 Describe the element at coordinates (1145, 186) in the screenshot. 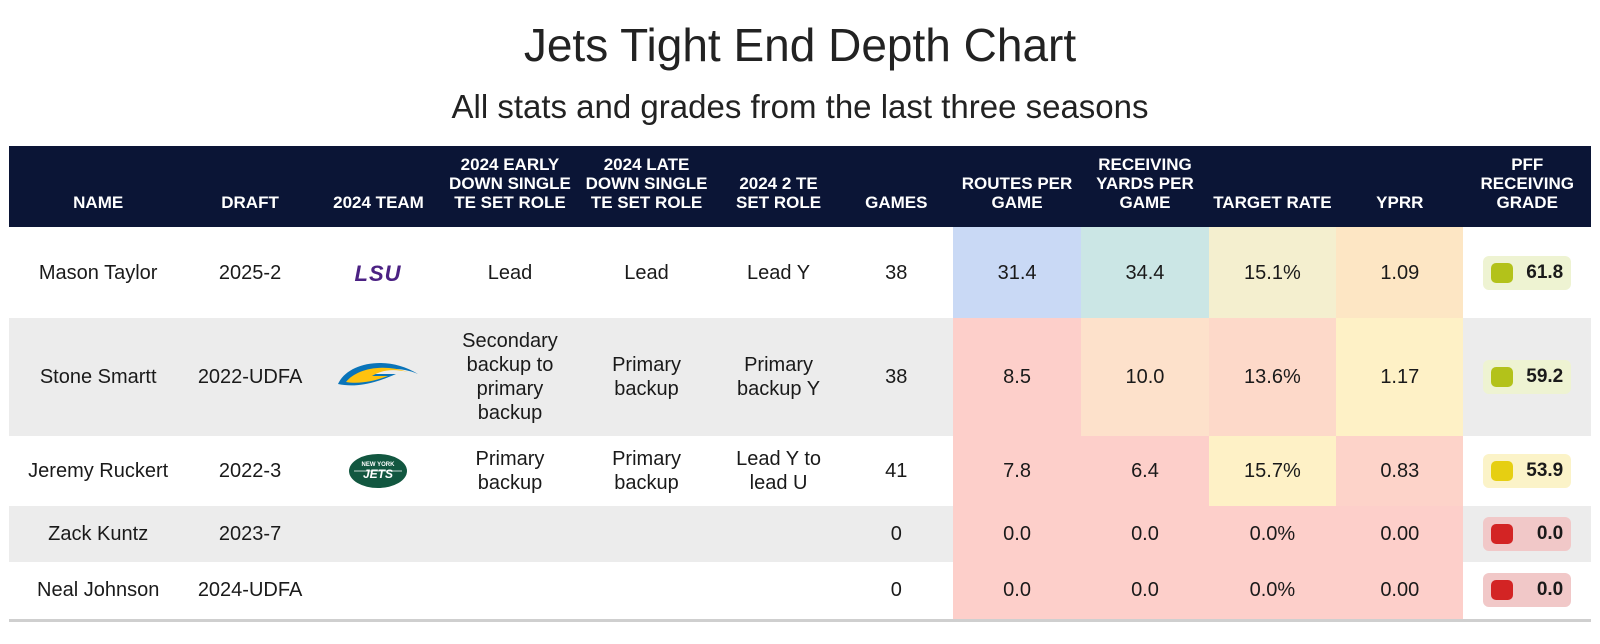

I see `col-header-yards: RECEIVING YARDS PER GAME` at that location.